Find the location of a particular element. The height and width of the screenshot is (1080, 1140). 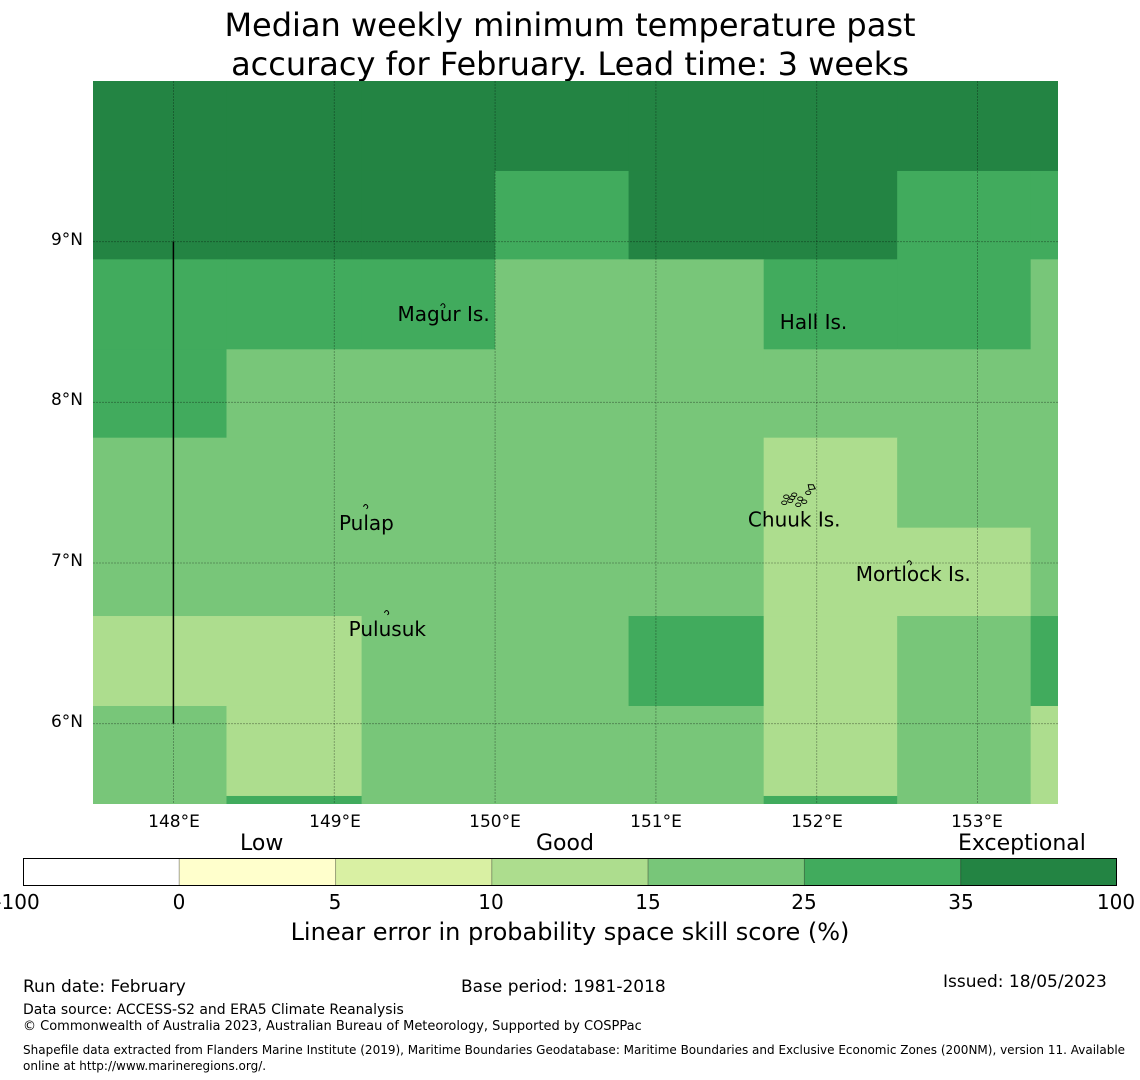

place-label: Chuuk Is. is located at coordinates (794, 520).